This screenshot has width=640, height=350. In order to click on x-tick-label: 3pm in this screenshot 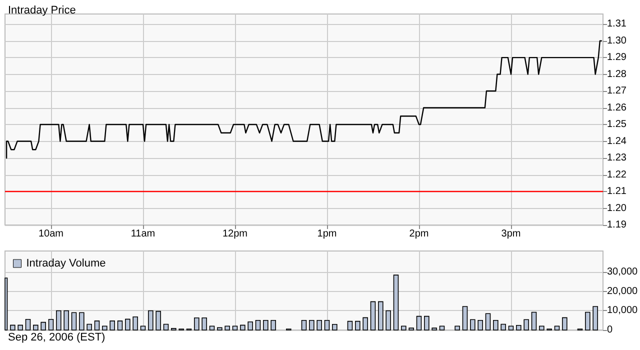, I will do `click(511, 234)`.